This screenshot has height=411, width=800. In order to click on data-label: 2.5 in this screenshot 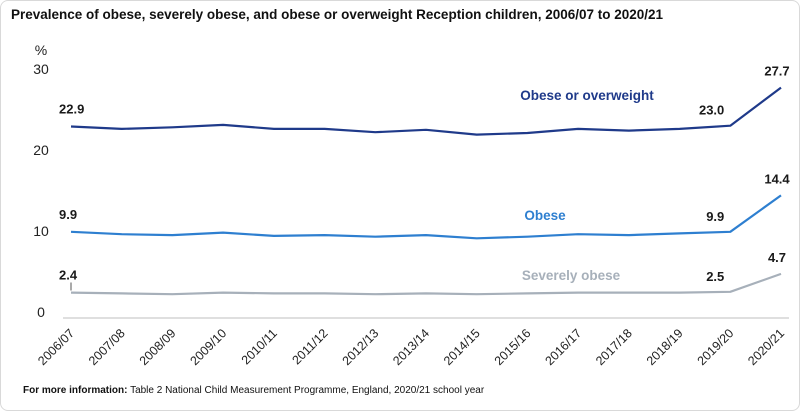, I will do `click(715, 276)`.